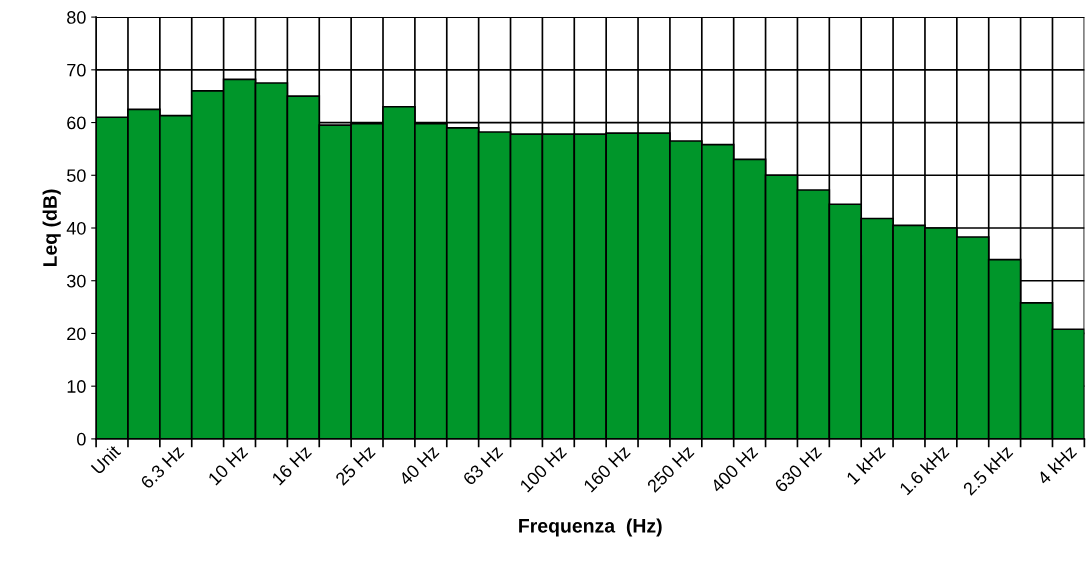  Describe the element at coordinates (76, 17) in the screenshot. I see `y-tick-label: 80` at that location.